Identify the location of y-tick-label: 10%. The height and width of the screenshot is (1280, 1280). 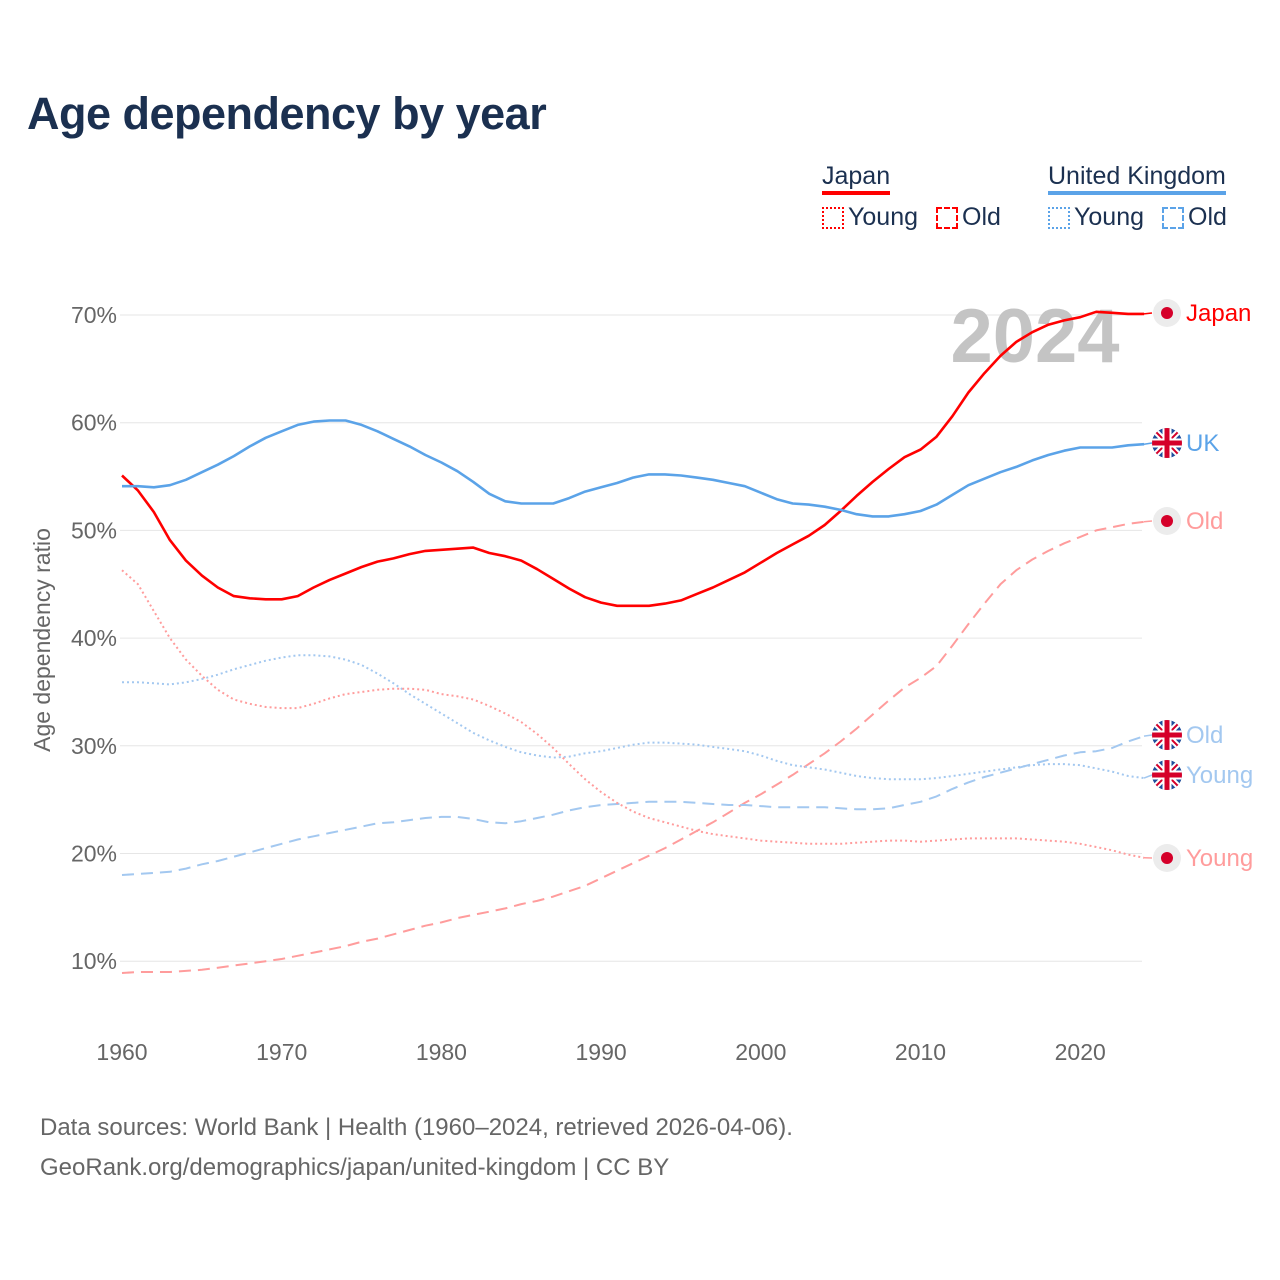
(94, 961).